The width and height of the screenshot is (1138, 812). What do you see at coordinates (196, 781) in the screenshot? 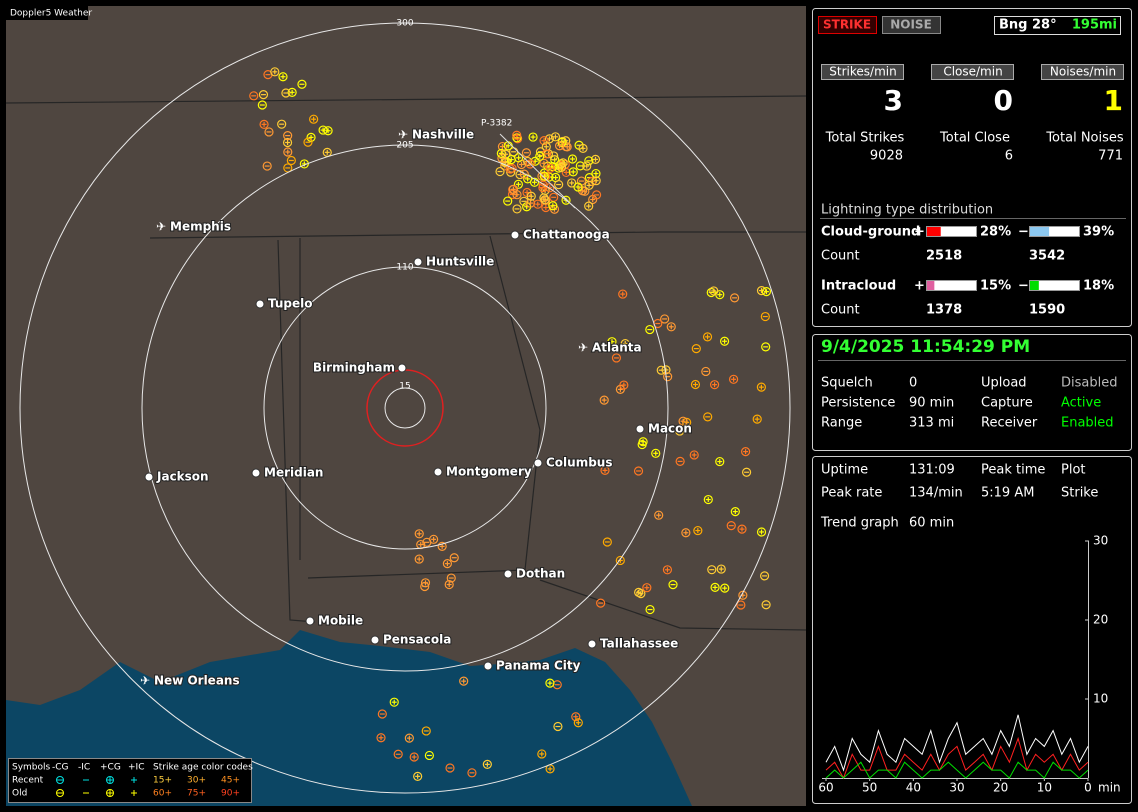
I see `legend-text: 30+` at bounding box center [196, 781].